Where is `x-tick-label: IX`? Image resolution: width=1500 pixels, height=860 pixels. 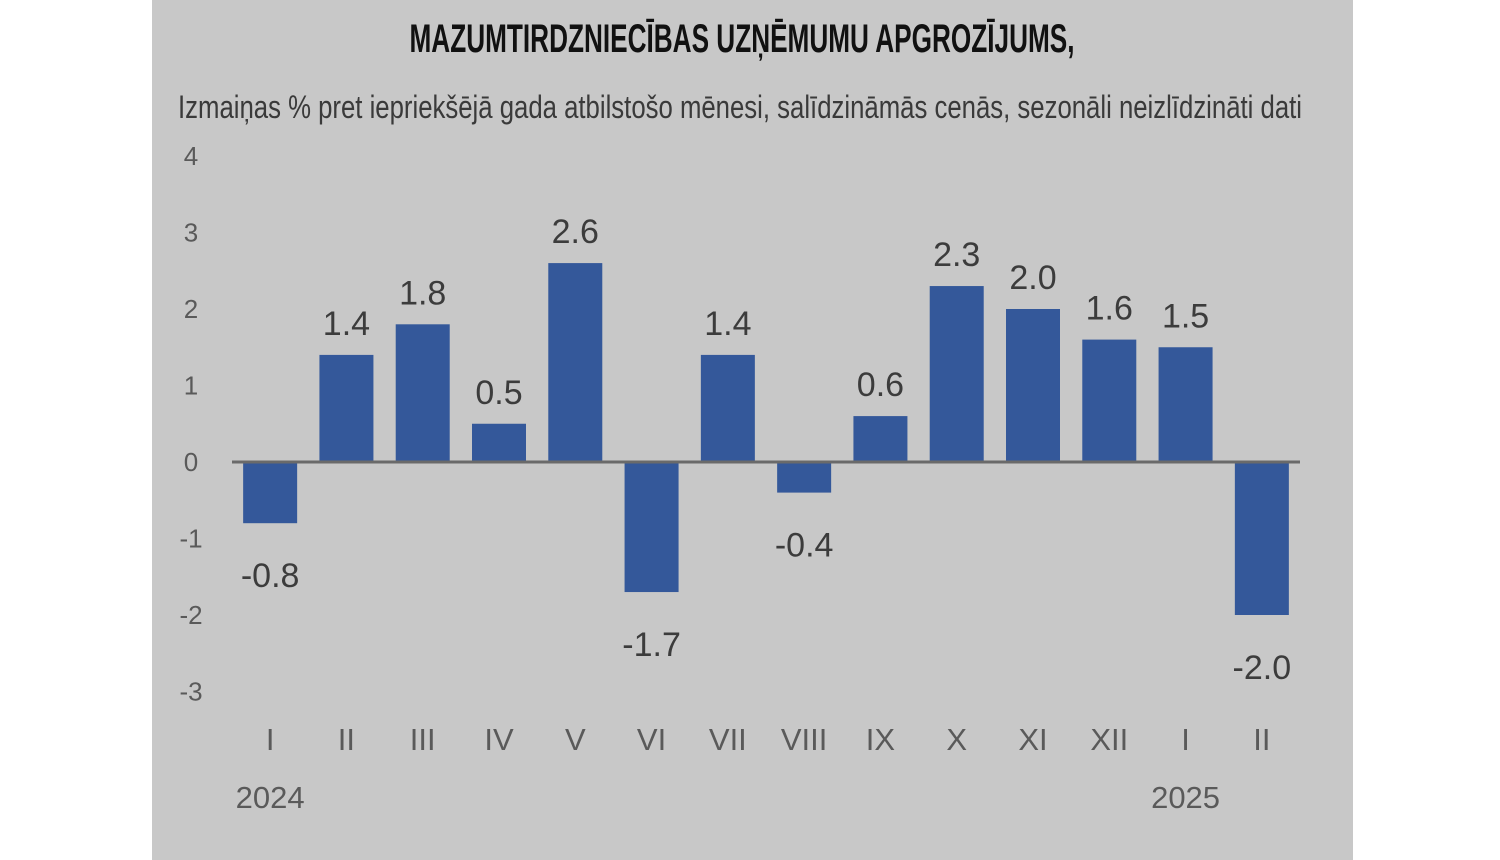
x-tick-label: IX is located at coordinates (881, 739).